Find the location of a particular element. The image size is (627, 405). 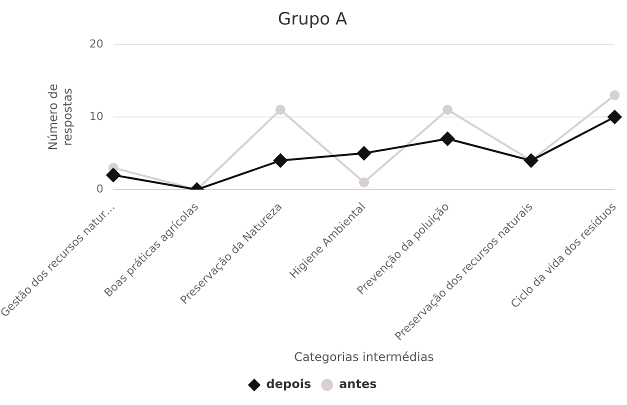

y-axis-title: Número de respostas is located at coordinates (60, 117).